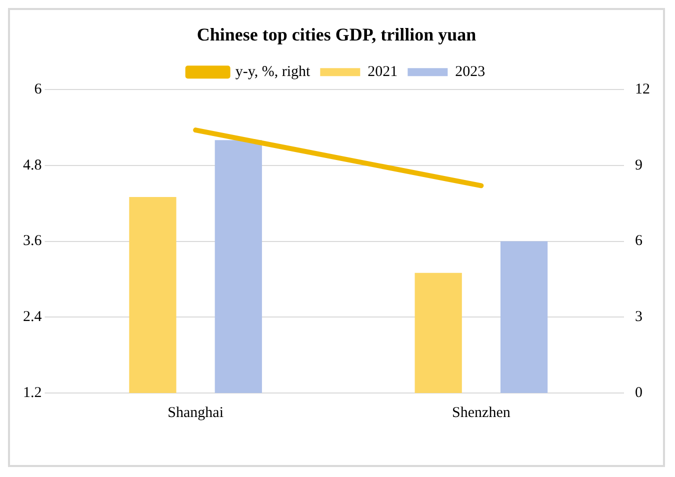  What do you see at coordinates (639, 241) in the screenshot?
I see `y2-tick-label: 6` at bounding box center [639, 241].